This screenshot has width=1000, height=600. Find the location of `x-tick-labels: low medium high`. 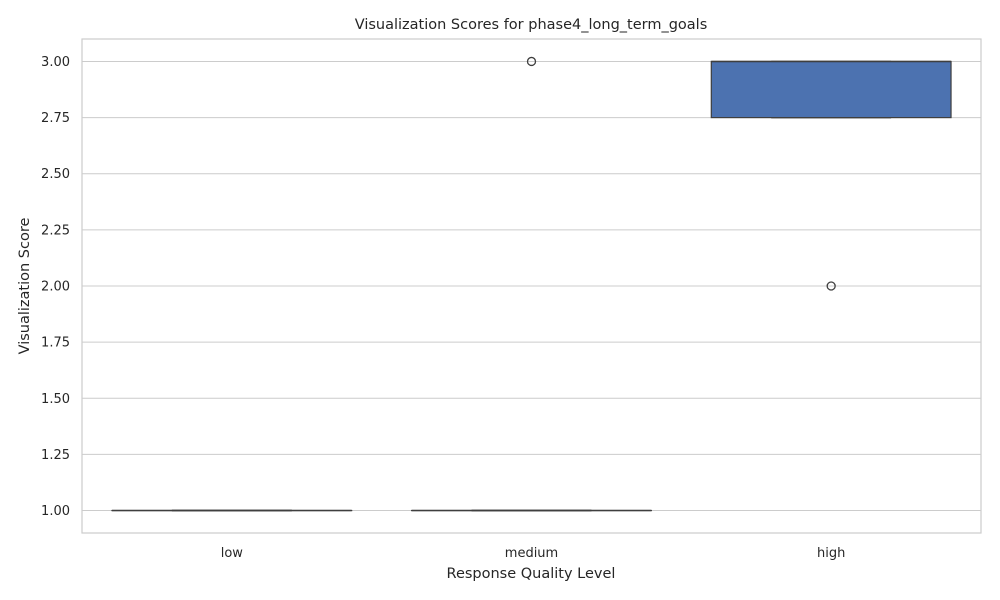

x-tick-labels: low medium high is located at coordinates (533, 553).